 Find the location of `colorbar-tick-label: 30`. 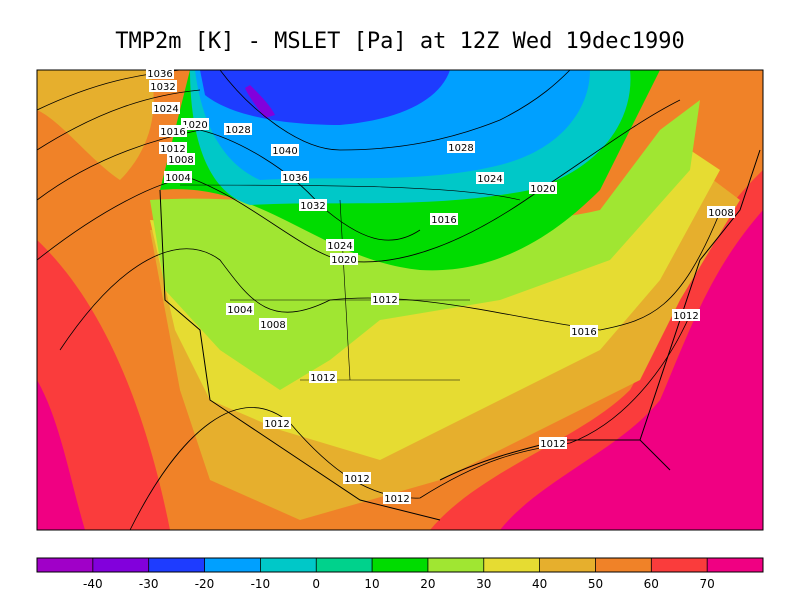

colorbar-tick-label: 30 is located at coordinates (483, 584).